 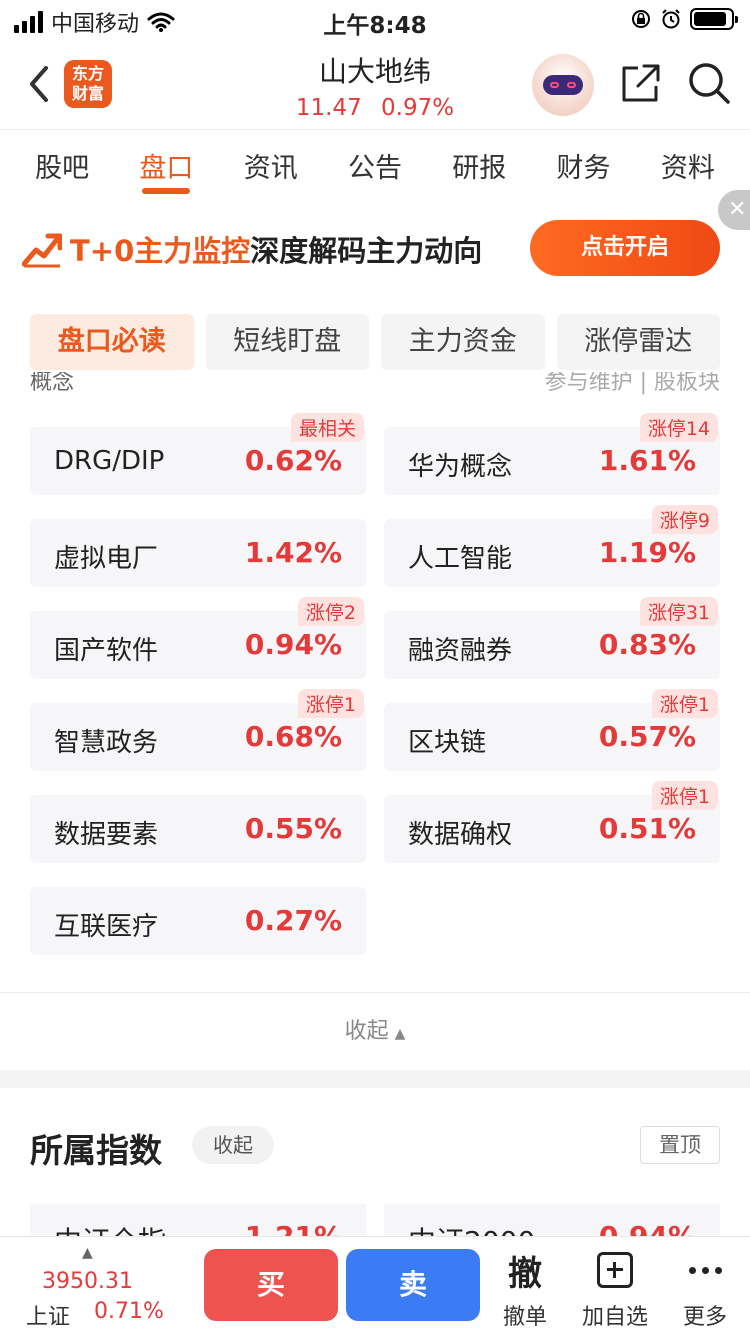 I want to click on concept-name: 互联医疗, so click(x=106, y=927).